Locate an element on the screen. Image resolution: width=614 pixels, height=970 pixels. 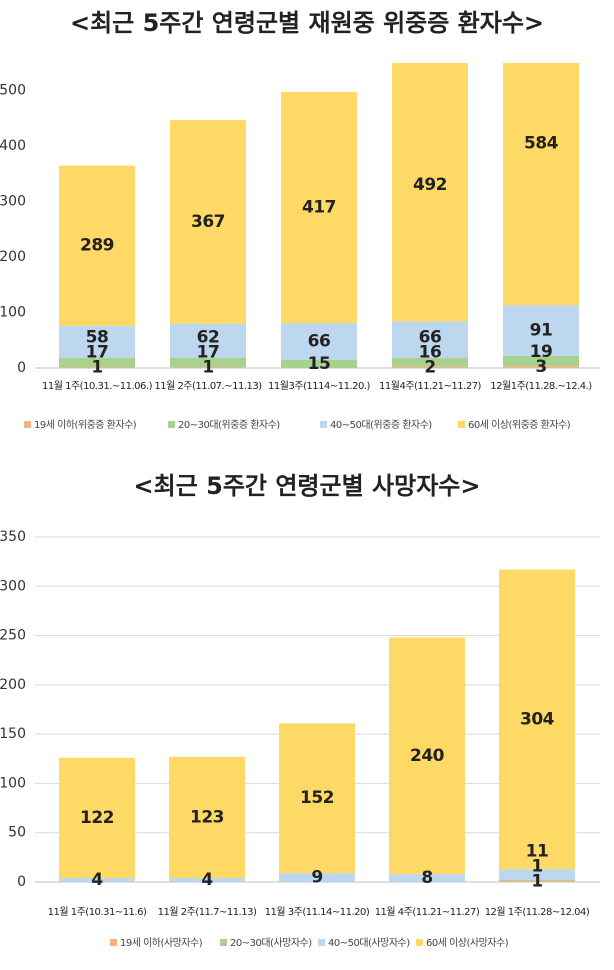
x-tick-label: 12월 1주(11.28~12.04) is located at coordinates (537, 912).